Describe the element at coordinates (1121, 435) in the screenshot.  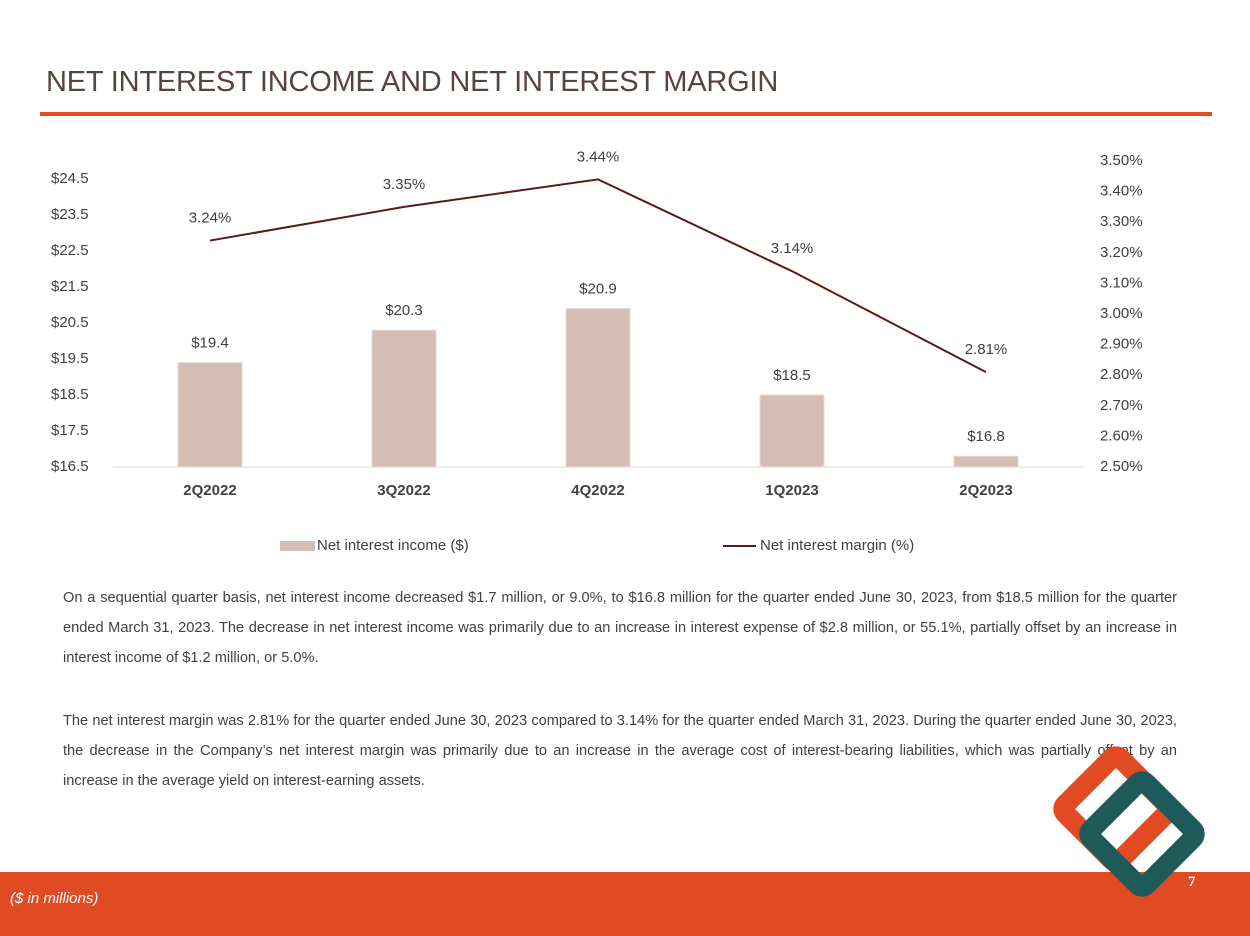
I see `y2-tick-label: 2.60%` at that location.